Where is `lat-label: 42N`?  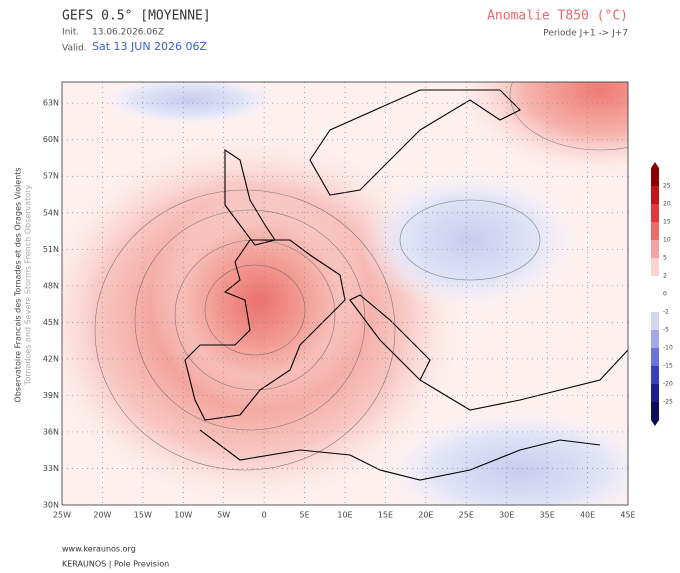
lat-label: 42N is located at coordinates (51, 358).